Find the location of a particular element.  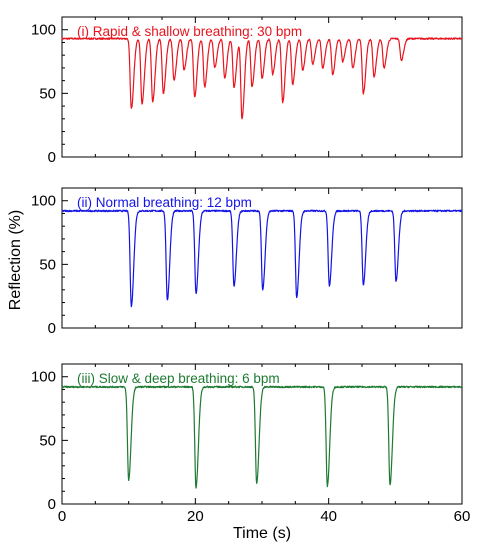

x-tick-label: 20 is located at coordinates (195, 516).